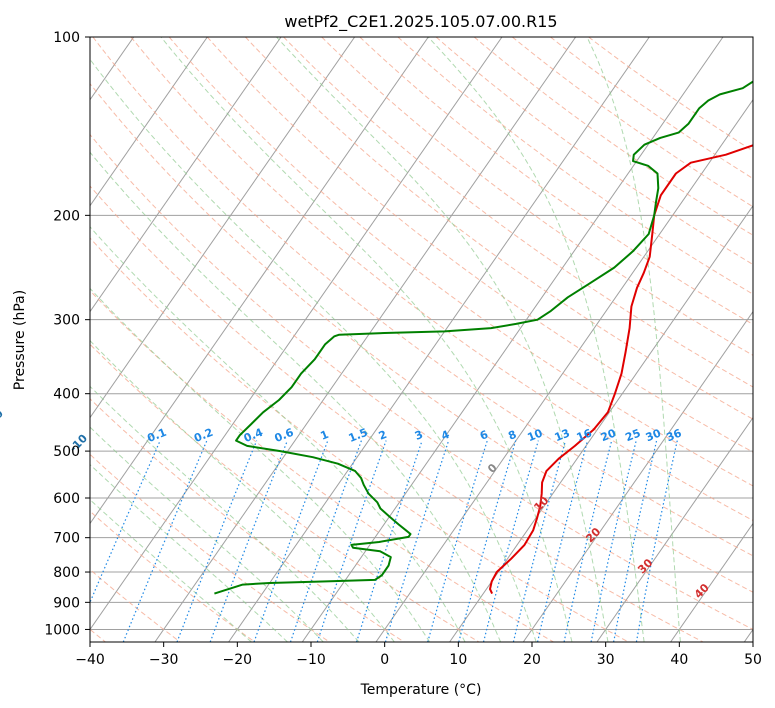 The width and height of the screenshot is (775, 708). What do you see at coordinates (458, 660) in the screenshot?
I see `x-tick-label: 10` at bounding box center [458, 660].